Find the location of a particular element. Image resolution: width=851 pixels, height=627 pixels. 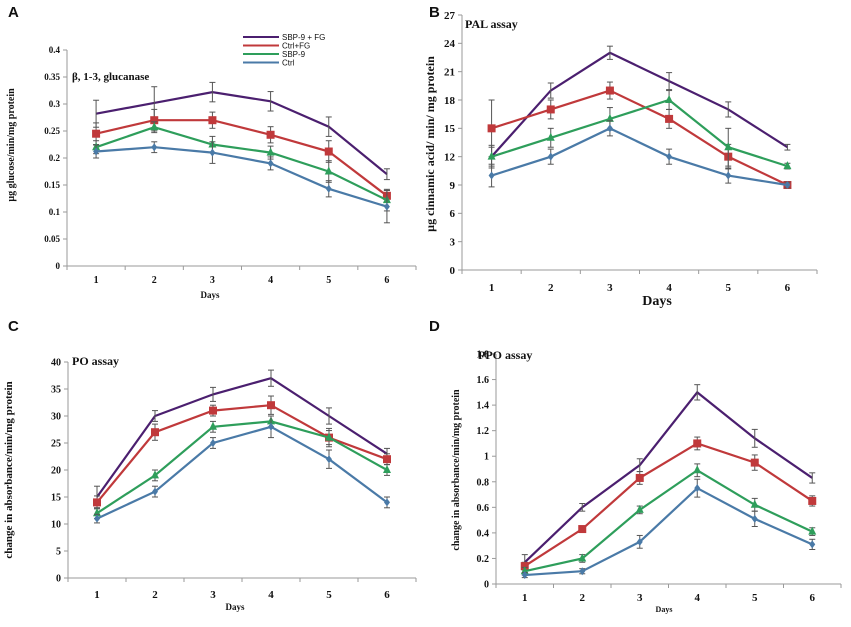

legend-label: SBP-9 + FG is located at coordinates (303, 37).